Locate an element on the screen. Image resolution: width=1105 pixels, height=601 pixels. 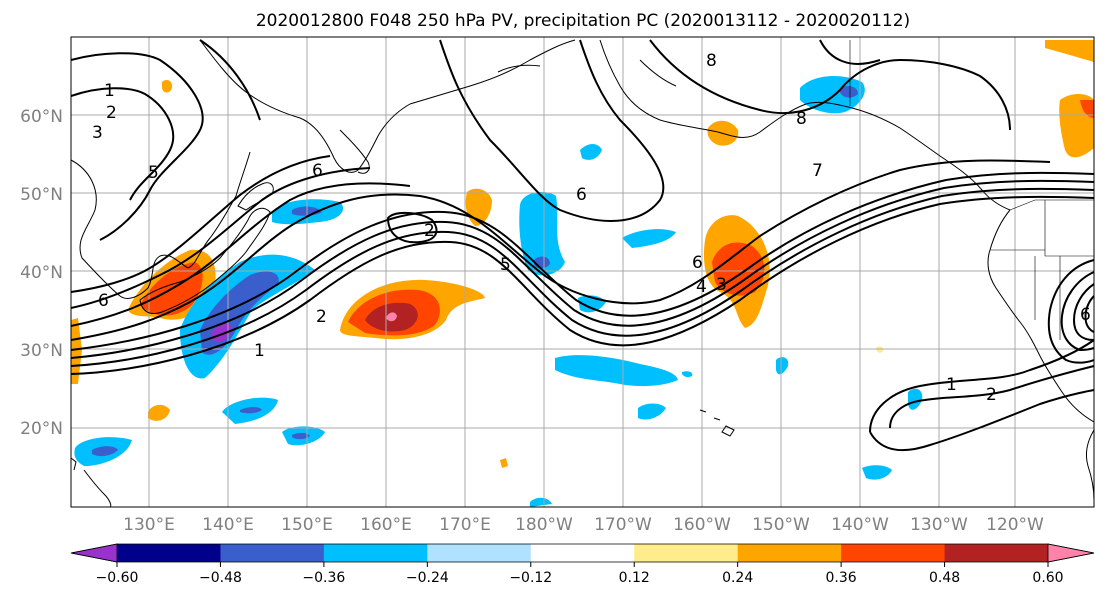
lon-label: 140°W is located at coordinates (860, 525).